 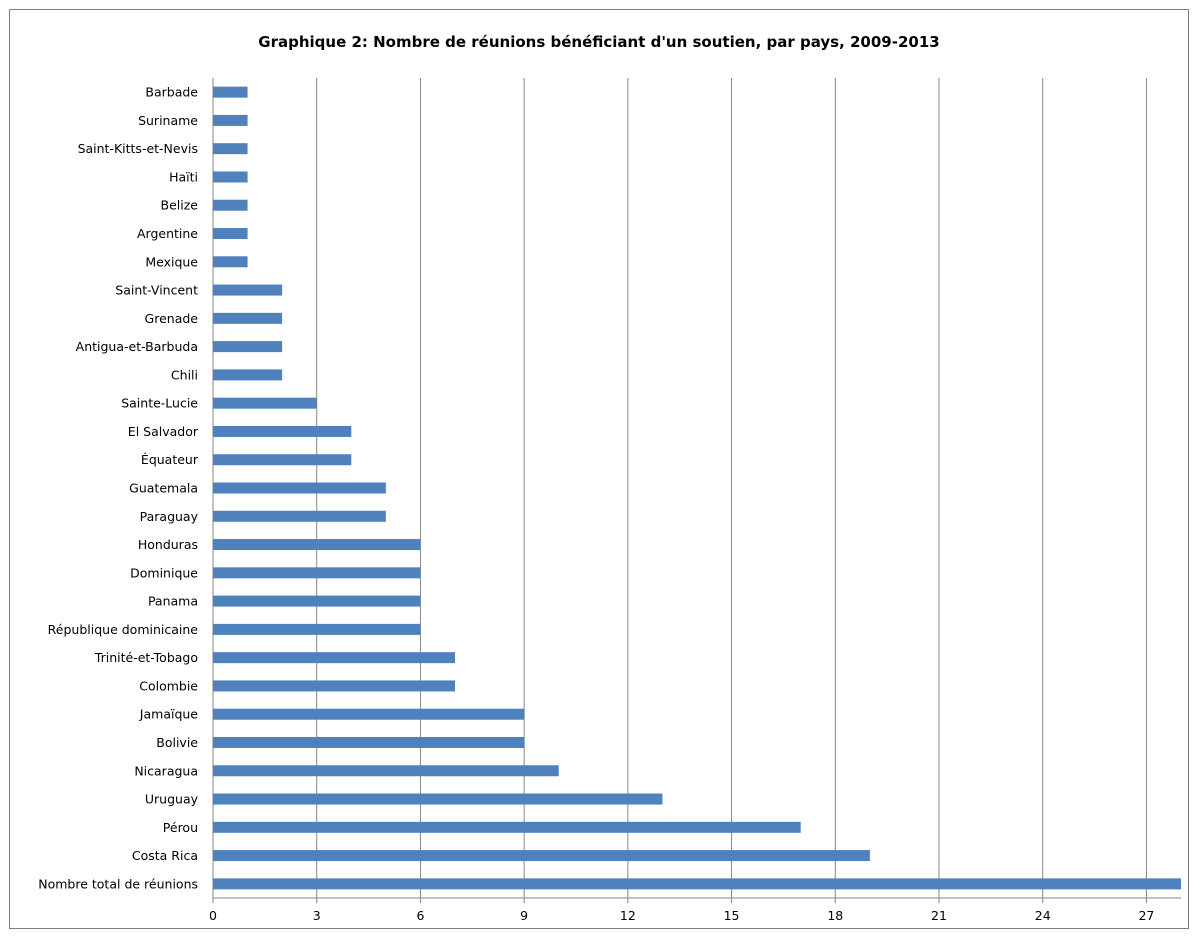 I want to click on category-label: Mexique, so click(x=171, y=261).